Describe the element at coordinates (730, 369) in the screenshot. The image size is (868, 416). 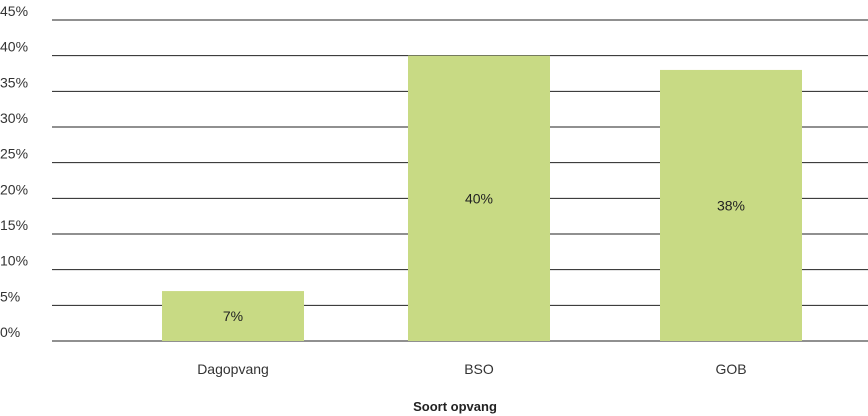
I see `x-category-label: GOB` at that location.